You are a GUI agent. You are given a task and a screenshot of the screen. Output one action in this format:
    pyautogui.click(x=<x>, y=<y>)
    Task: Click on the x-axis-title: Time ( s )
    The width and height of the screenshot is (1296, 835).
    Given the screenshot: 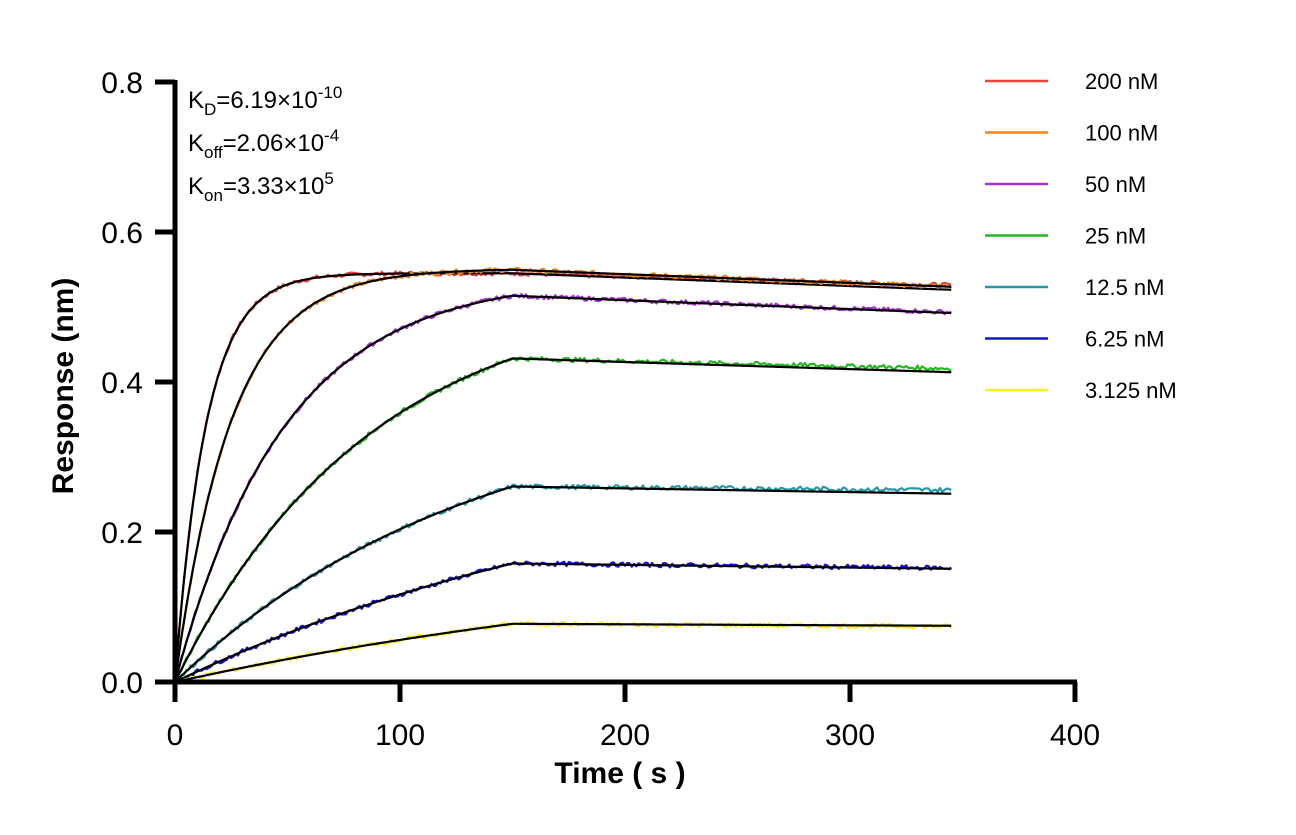 What is the action you would take?
    pyautogui.click(x=619, y=773)
    